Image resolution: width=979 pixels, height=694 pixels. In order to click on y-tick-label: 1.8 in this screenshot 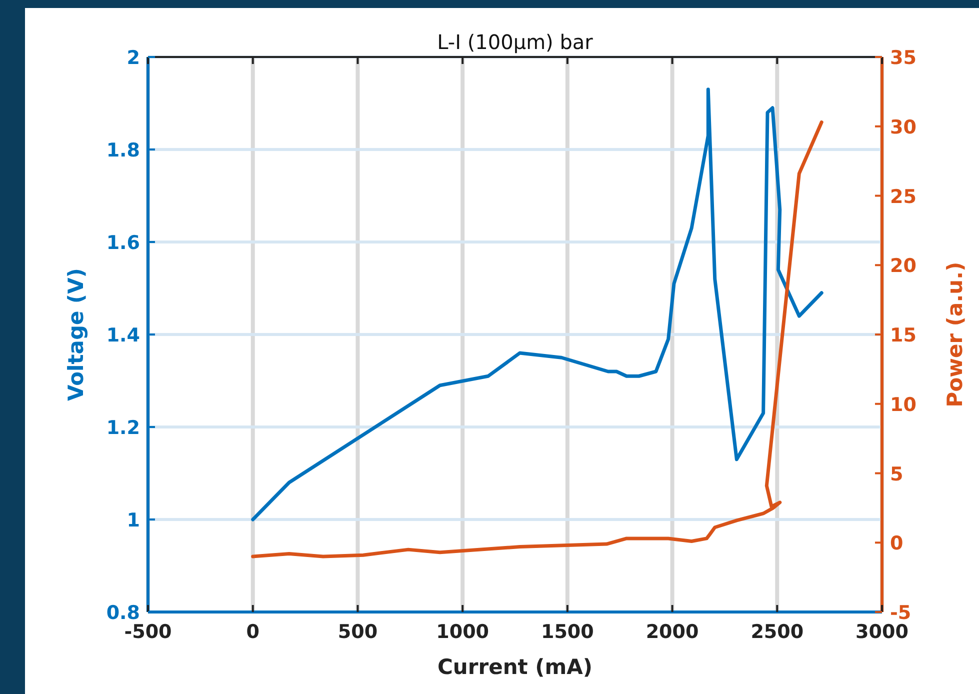, I will do `click(123, 151)`.